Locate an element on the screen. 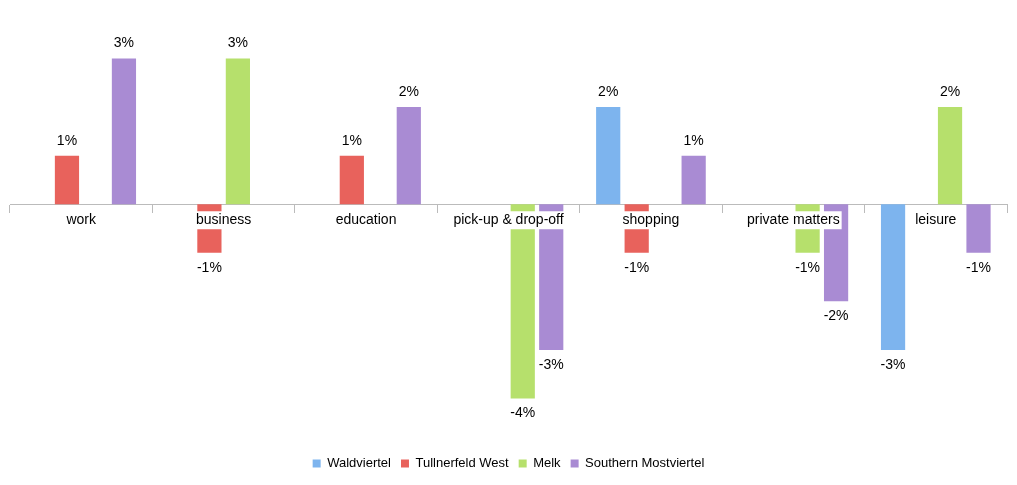 This screenshot has width=1017, height=485. legend-label: Melk is located at coordinates (547, 463).